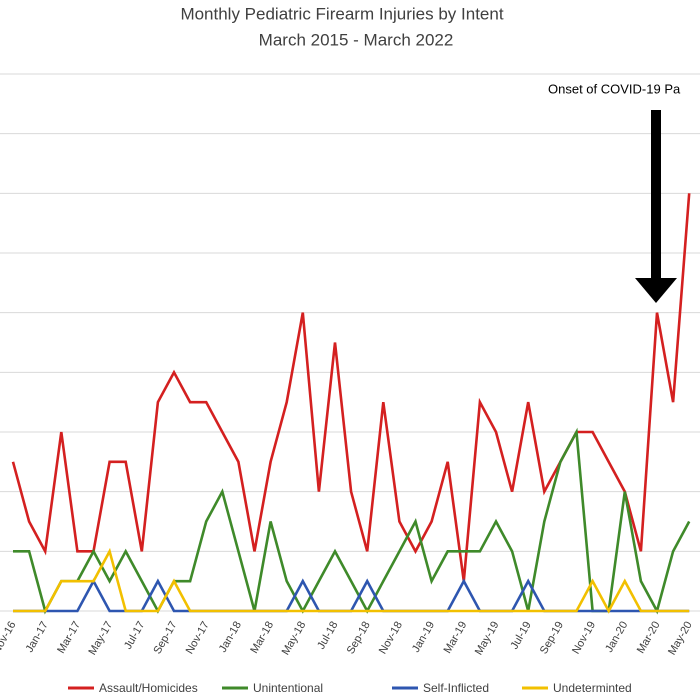 Image resolution: width=700 pixels, height=700 pixels. What do you see at coordinates (592, 688) in the screenshot?
I see `legend-label: Undeterminted` at bounding box center [592, 688].